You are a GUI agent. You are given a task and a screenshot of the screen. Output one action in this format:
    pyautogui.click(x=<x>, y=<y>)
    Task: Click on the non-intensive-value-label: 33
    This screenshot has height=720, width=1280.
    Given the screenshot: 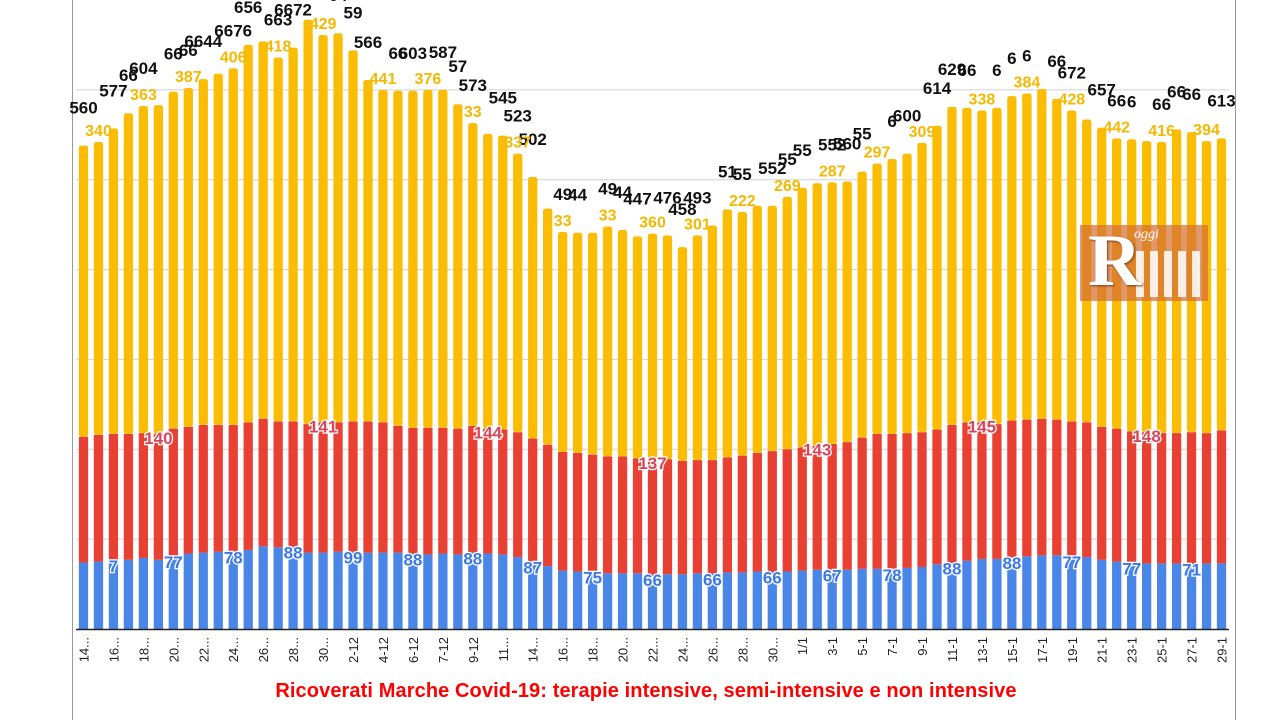 What is the action you would take?
    pyautogui.click(x=473, y=112)
    